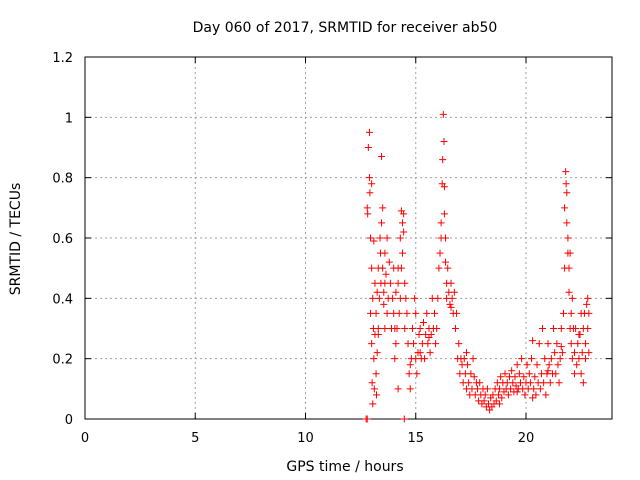  I want to click on y-tick-label: 1.2, so click(62, 58).